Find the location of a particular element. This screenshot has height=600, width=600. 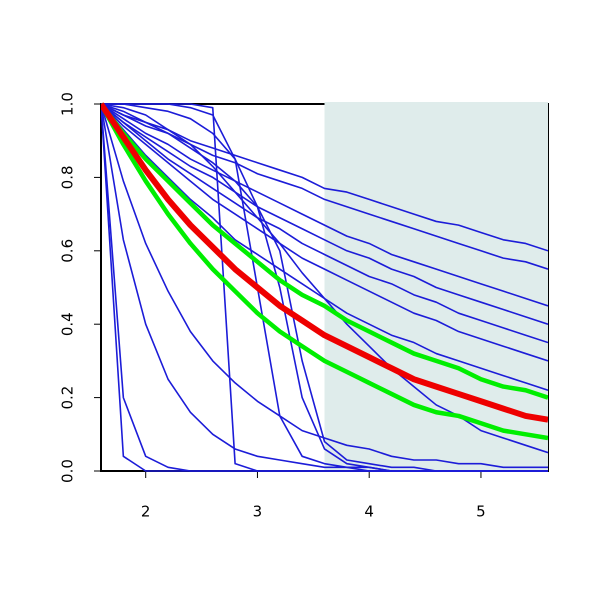

x-tick-label: 5 is located at coordinates (481, 512).